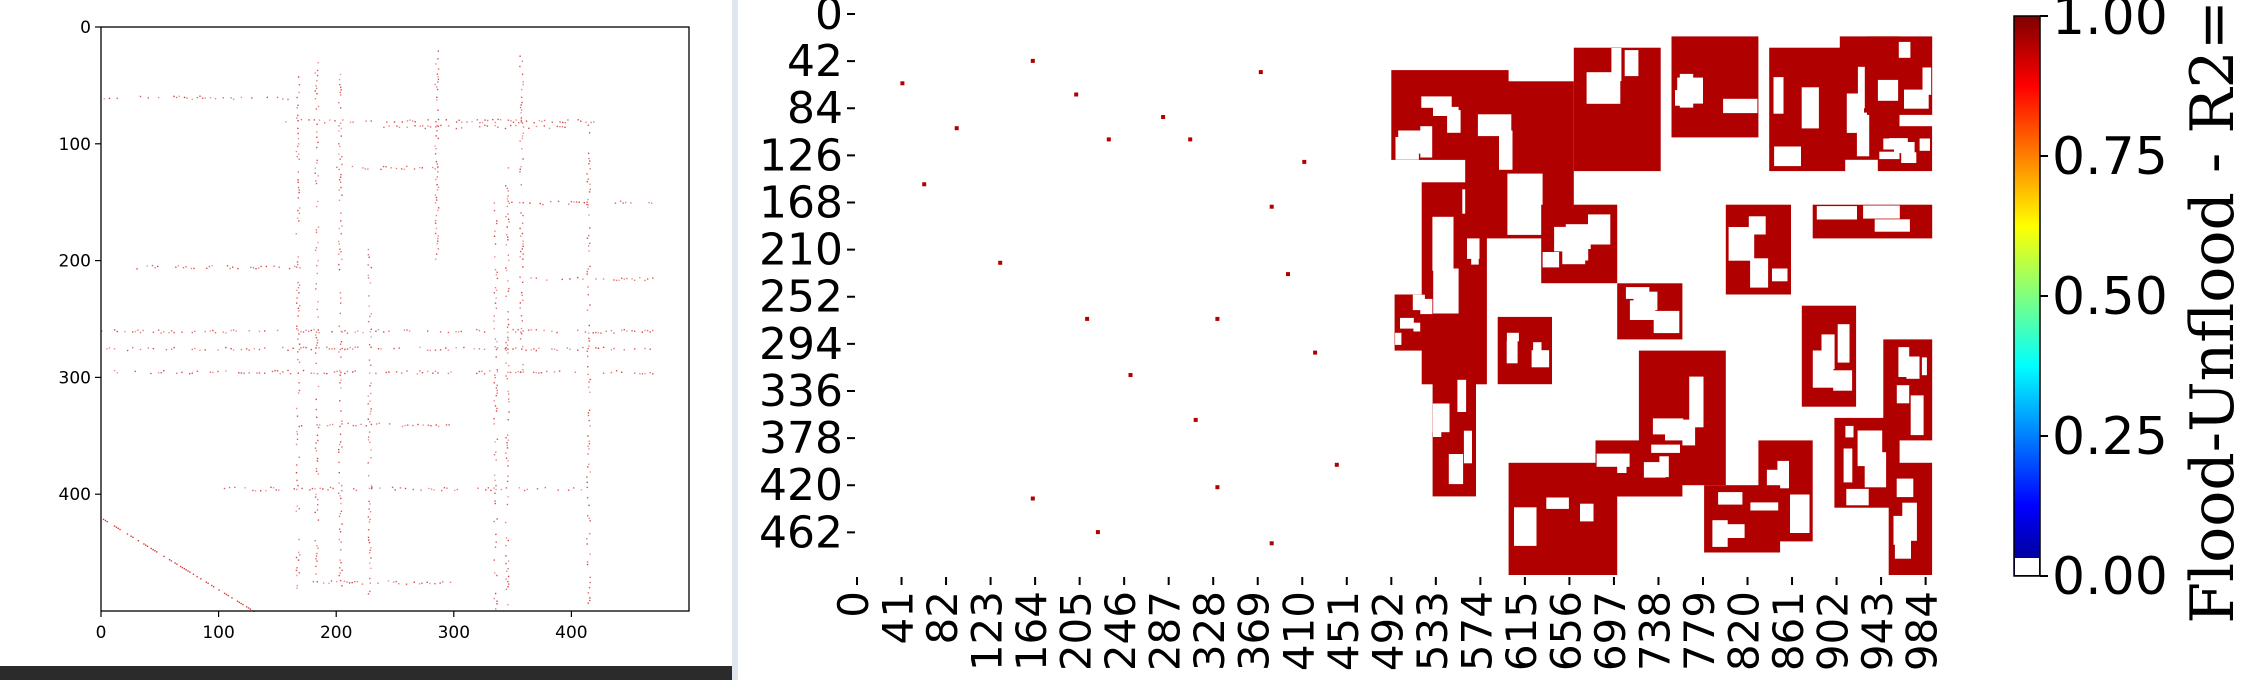  I want to click on x-tick-label: 943, so click(1877, 631).